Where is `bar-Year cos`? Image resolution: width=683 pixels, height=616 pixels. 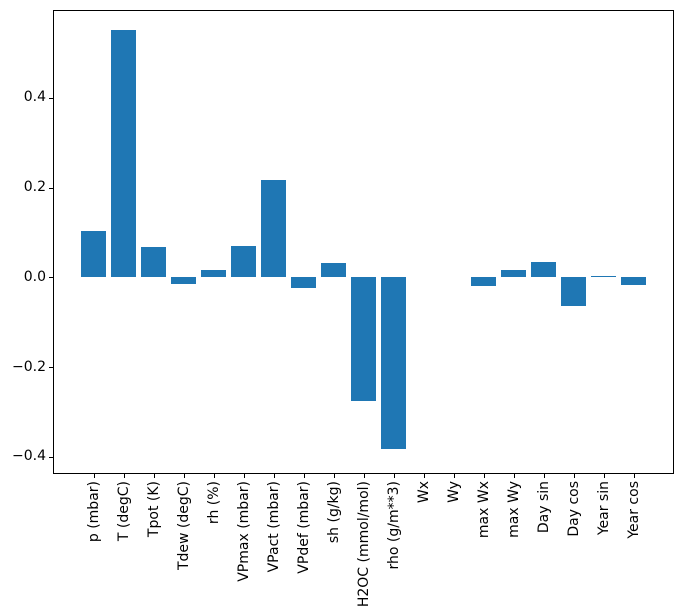 bar-Year cos is located at coordinates (633, 281).